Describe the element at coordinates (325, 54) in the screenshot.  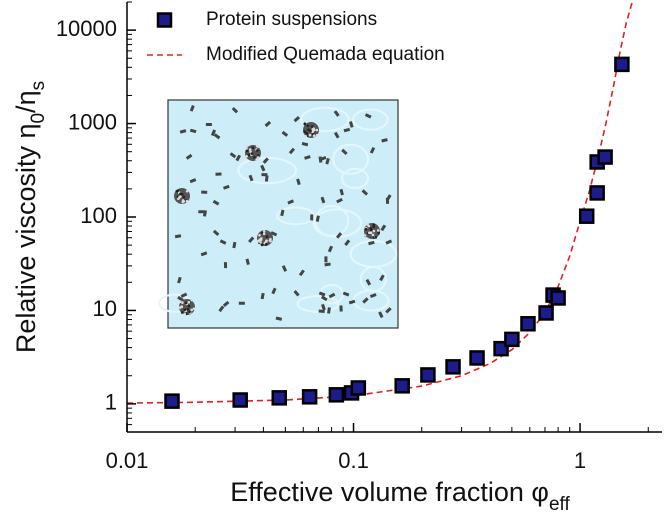
I see `legend-label: Modified Quemada equation` at that location.